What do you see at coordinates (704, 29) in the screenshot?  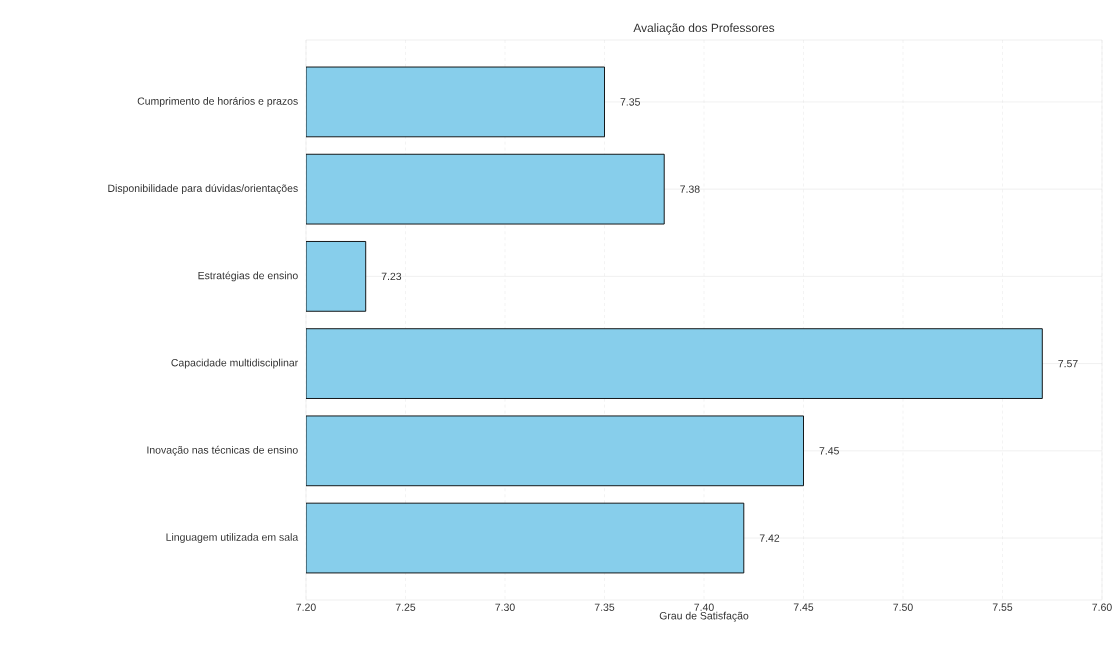 I see `chart-title: Avaliação dos Professores` at bounding box center [704, 29].